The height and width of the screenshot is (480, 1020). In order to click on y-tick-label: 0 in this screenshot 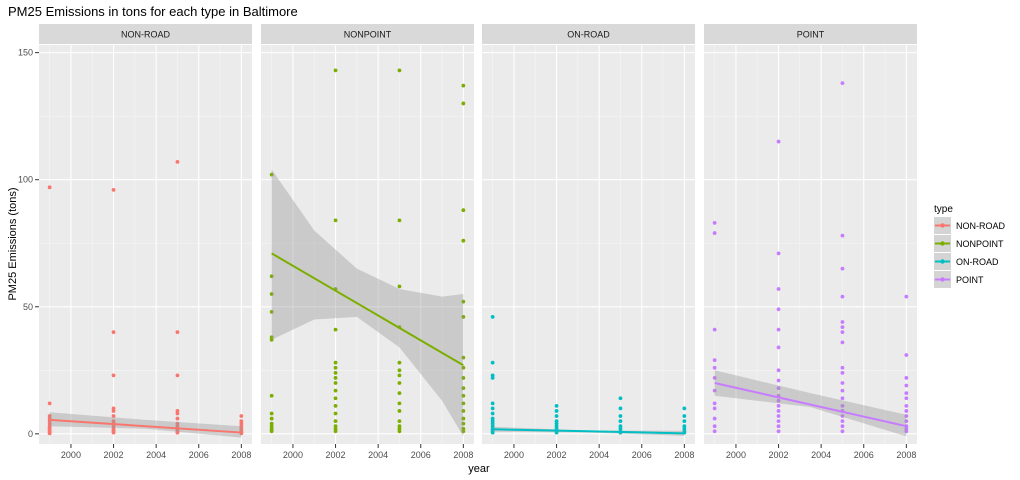, I will do `click(30, 434)`.